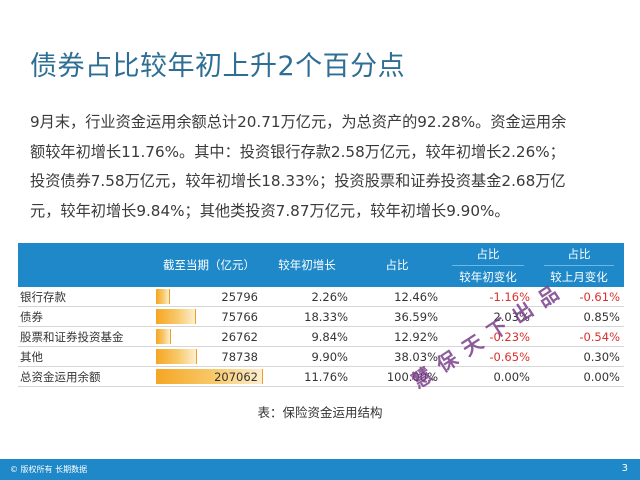 Image resolution: width=640 pixels, height=480 pixels. What do you see at coordinates (87, 336) in the screenshot?
I see `row-label: 股票和证券投资基金` at bounding box center [87, 336].